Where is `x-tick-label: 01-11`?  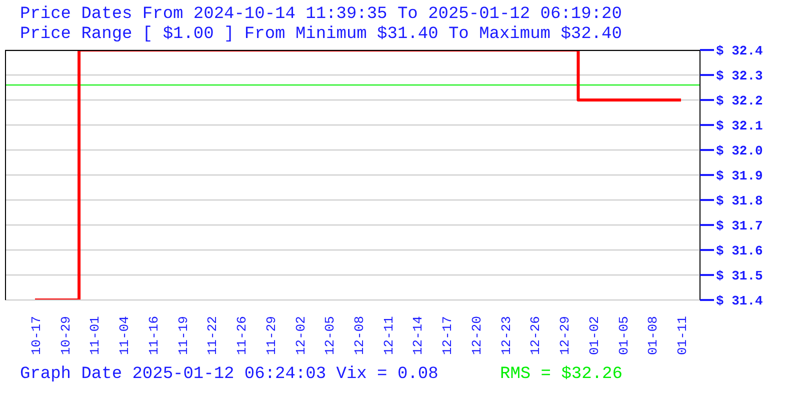
x-tick-label: 01-11 is located at coordinates (682, 336).